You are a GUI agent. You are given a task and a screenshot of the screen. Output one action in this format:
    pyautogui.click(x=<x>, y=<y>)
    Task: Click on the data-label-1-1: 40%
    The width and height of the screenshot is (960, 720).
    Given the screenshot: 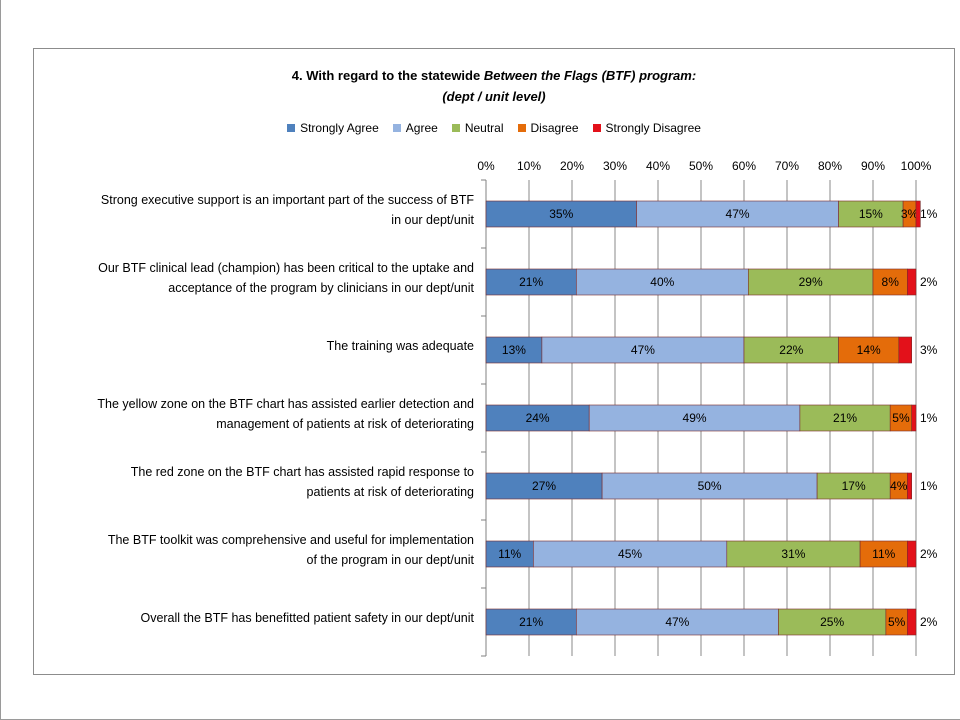 What is the action you would take?
    pyautogui.click(x=662, y=282)
    